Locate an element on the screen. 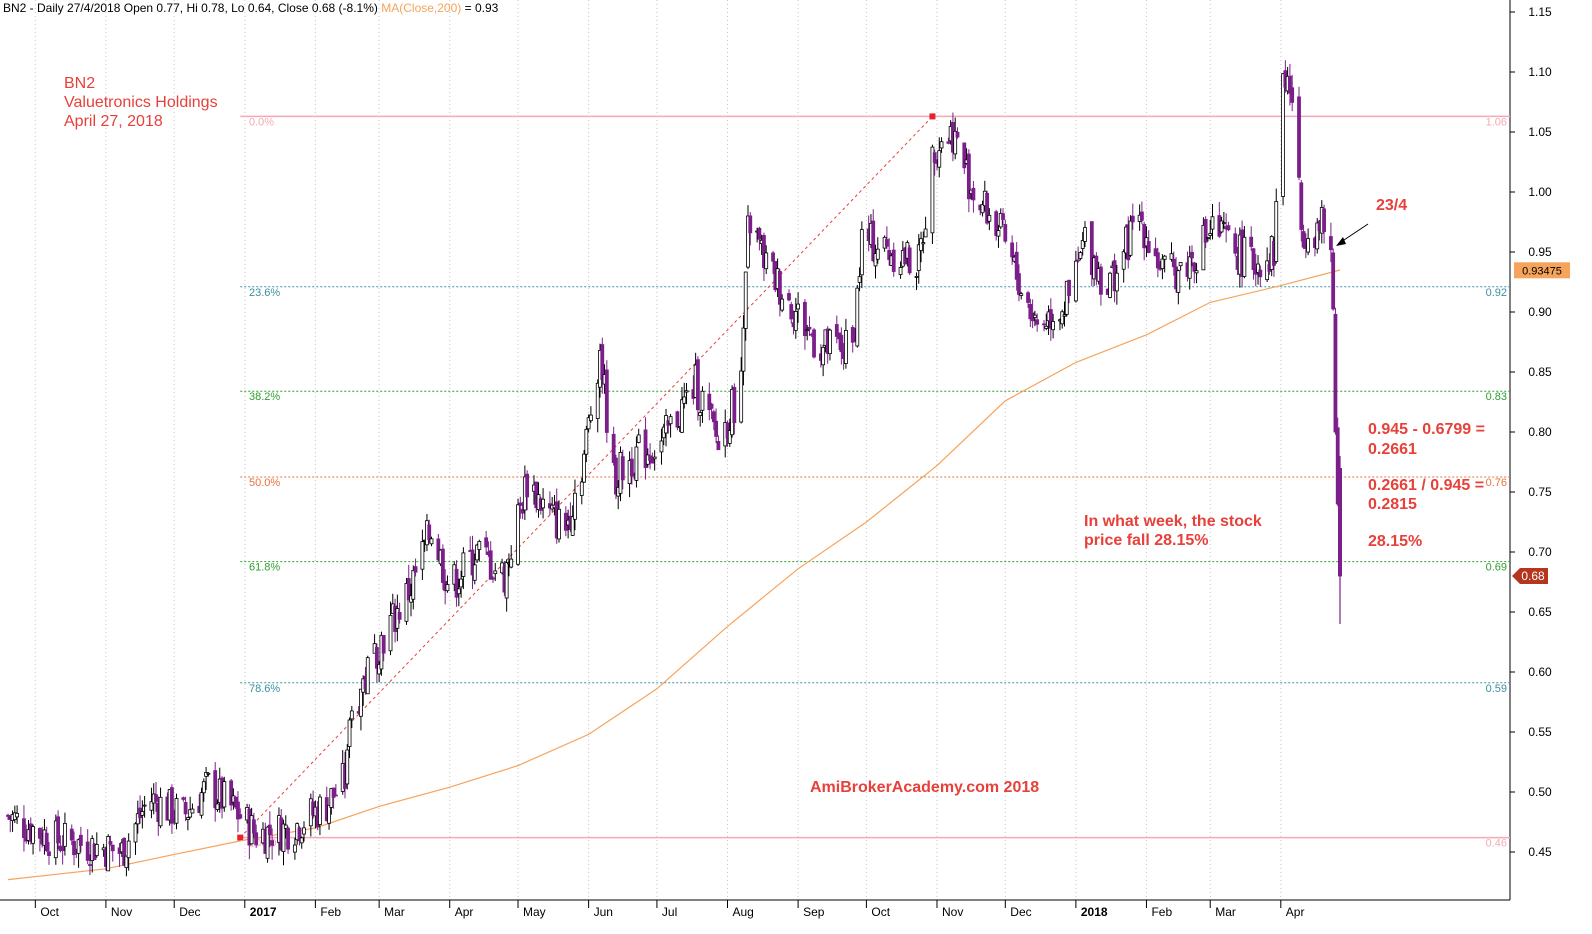 The image size is (1592, 934). y-tick-label: 0.45 is located at coordinates (1540, 852).